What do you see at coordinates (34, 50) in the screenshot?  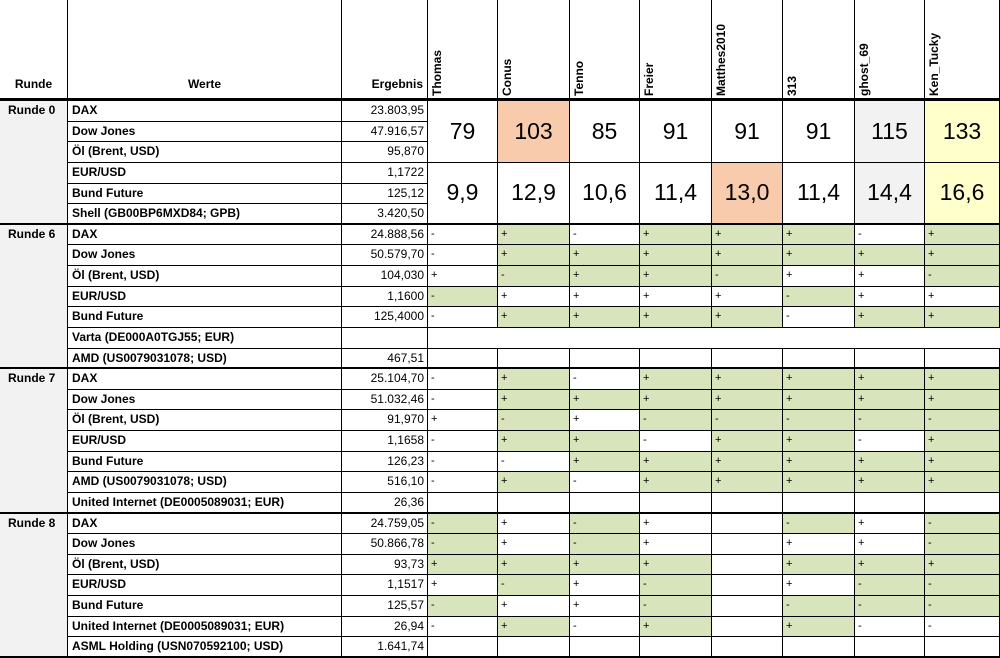 I see `round-header: Runde` at bounding box center [34, 50].